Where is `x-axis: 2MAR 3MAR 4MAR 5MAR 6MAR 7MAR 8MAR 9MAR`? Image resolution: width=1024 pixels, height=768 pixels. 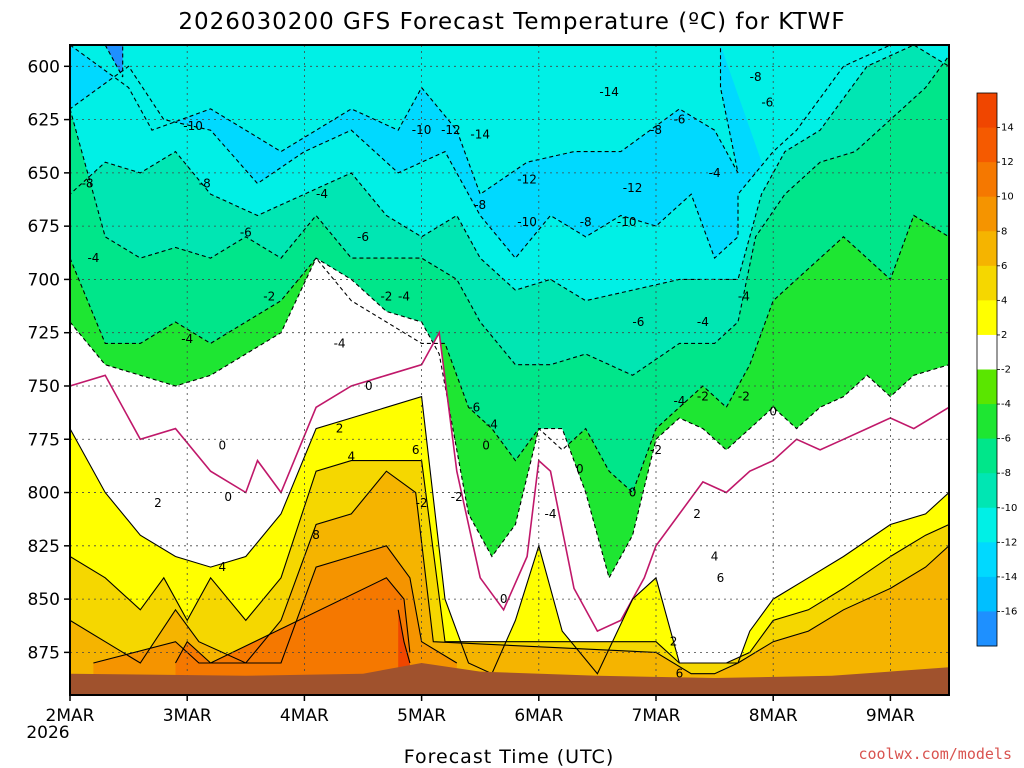
x-axis: 2MAR 3MAR 4MAR 5MAR 6MAR 7MAR 8MAR 9MAR is located at coordinates (480, 710).